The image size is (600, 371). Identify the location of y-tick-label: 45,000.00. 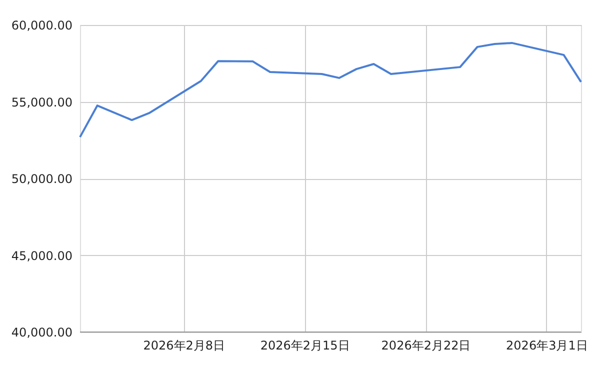
(41, 255).